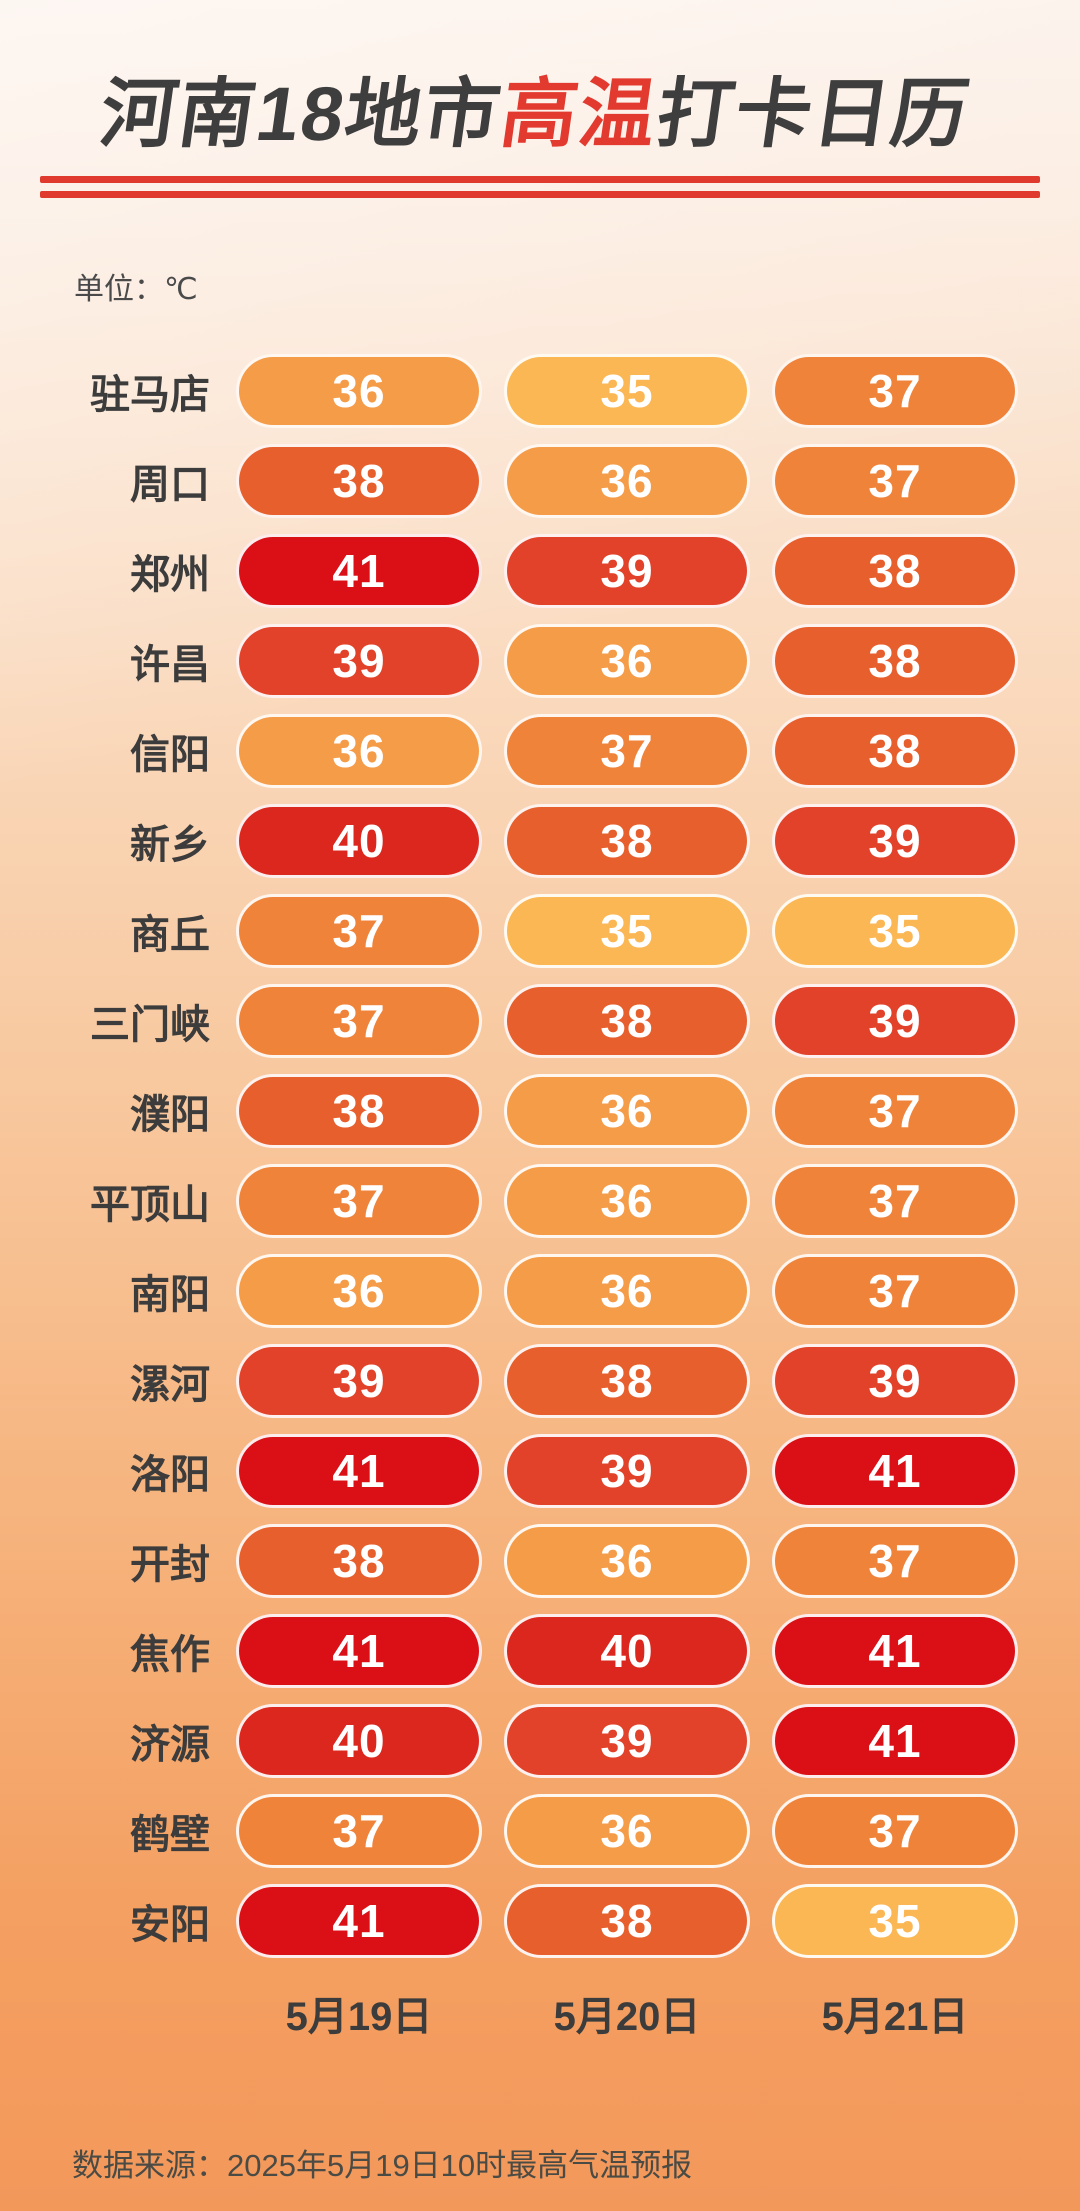 The width and height of the screenshot is (1080, 2211). What do you see at coordinates (813, 114) in the screenshot?
I see `title-suffix: 打卡日历` at bounding box center [813, 114].